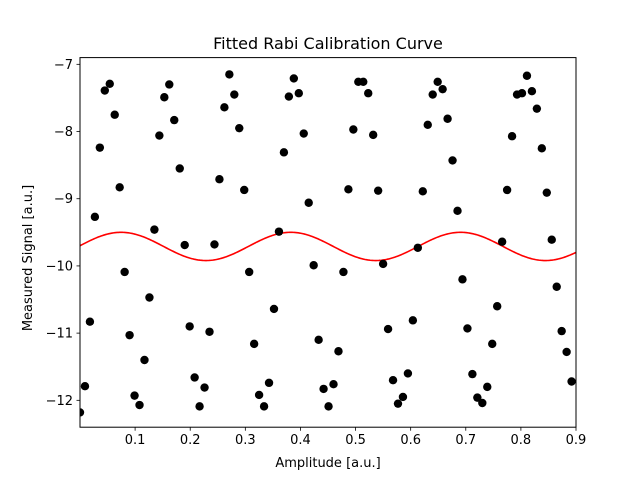  Describe the element at coordinates (63, 132) in the screenshot. I see `y-tick-label: −8` at that location.